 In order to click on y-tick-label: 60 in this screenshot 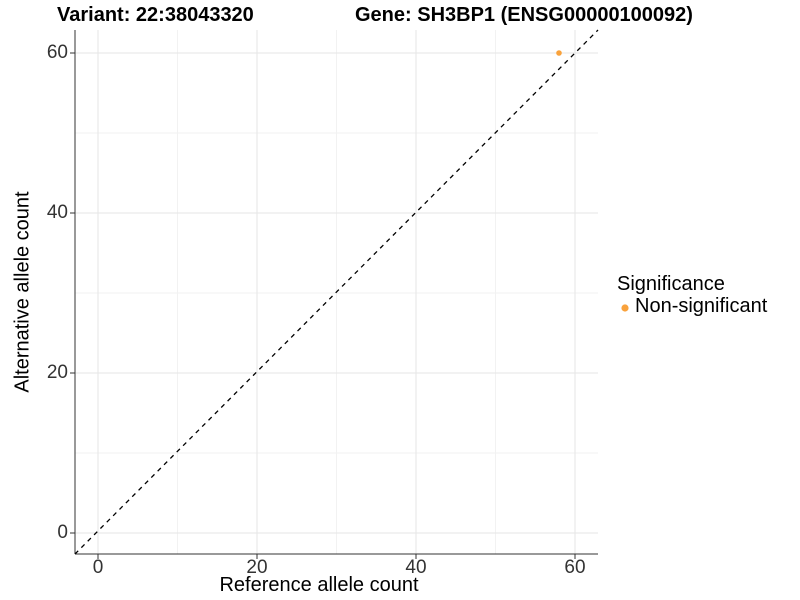, I will do `click(57, 52)`.